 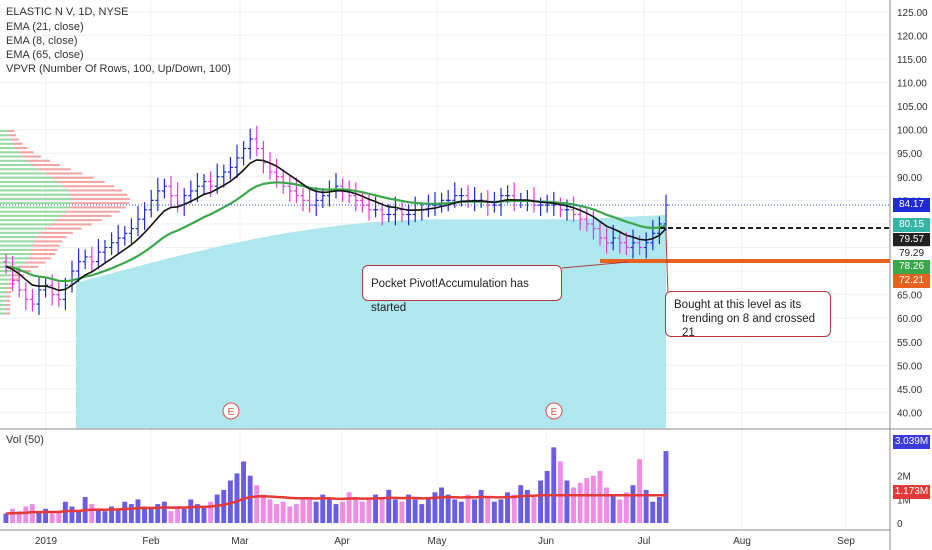 I want to click on earnings-marker-2-label: E, so click(x=554, y=412).